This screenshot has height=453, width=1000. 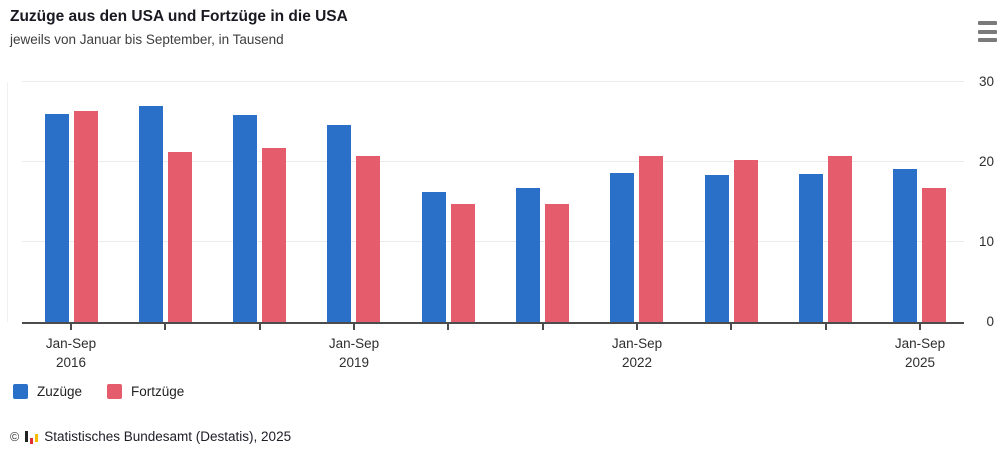 I want to click on x-axis-tick-2017, so click(x=165, y=326).